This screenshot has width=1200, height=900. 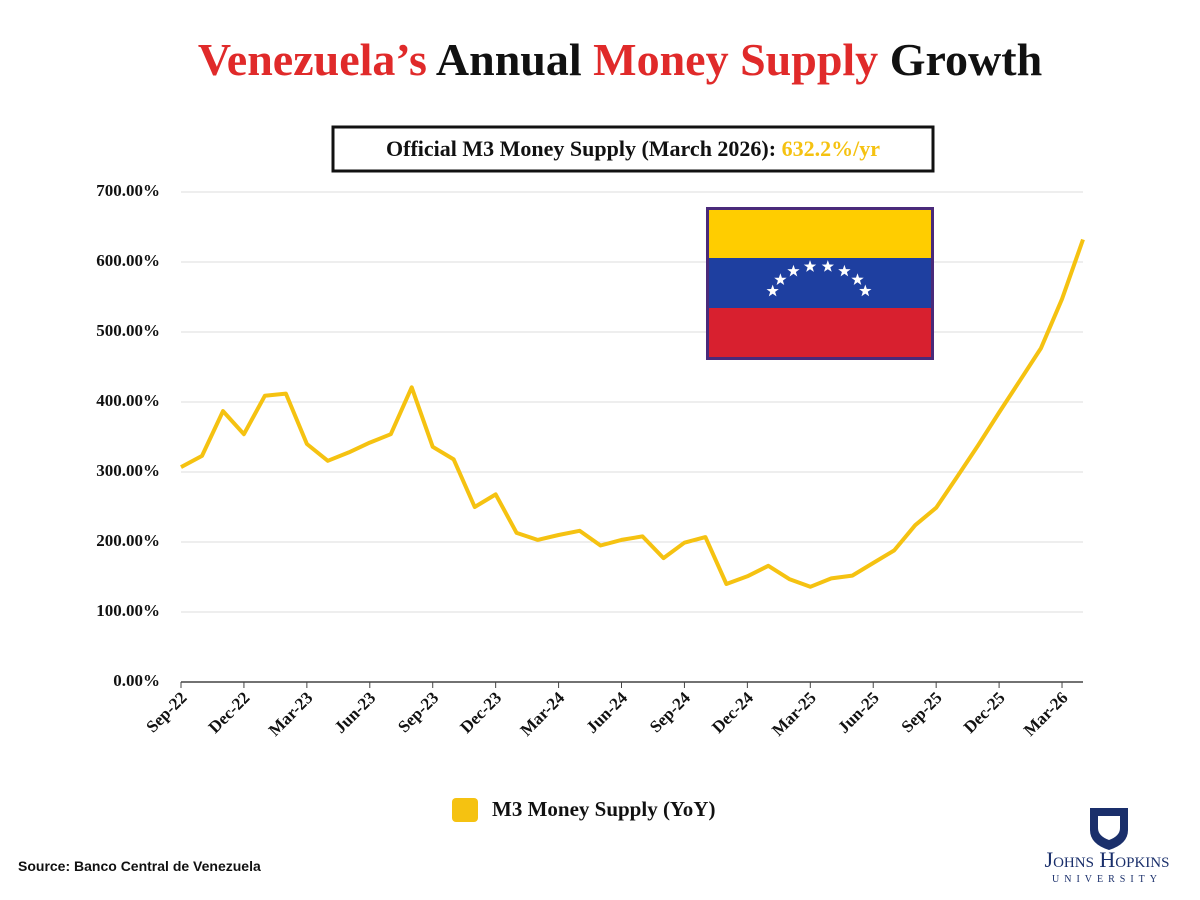 I want to click on x-tick-label: Dec-22, so click(x=229, y=712).